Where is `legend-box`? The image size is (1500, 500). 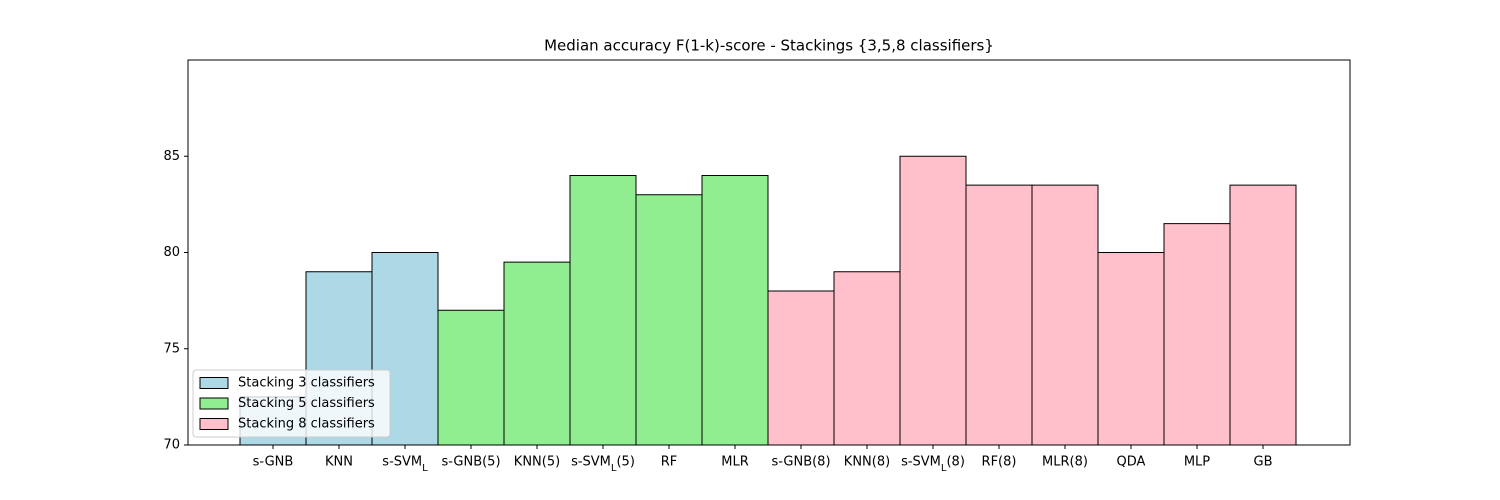
legend-box is located at coordinates (291, 403).